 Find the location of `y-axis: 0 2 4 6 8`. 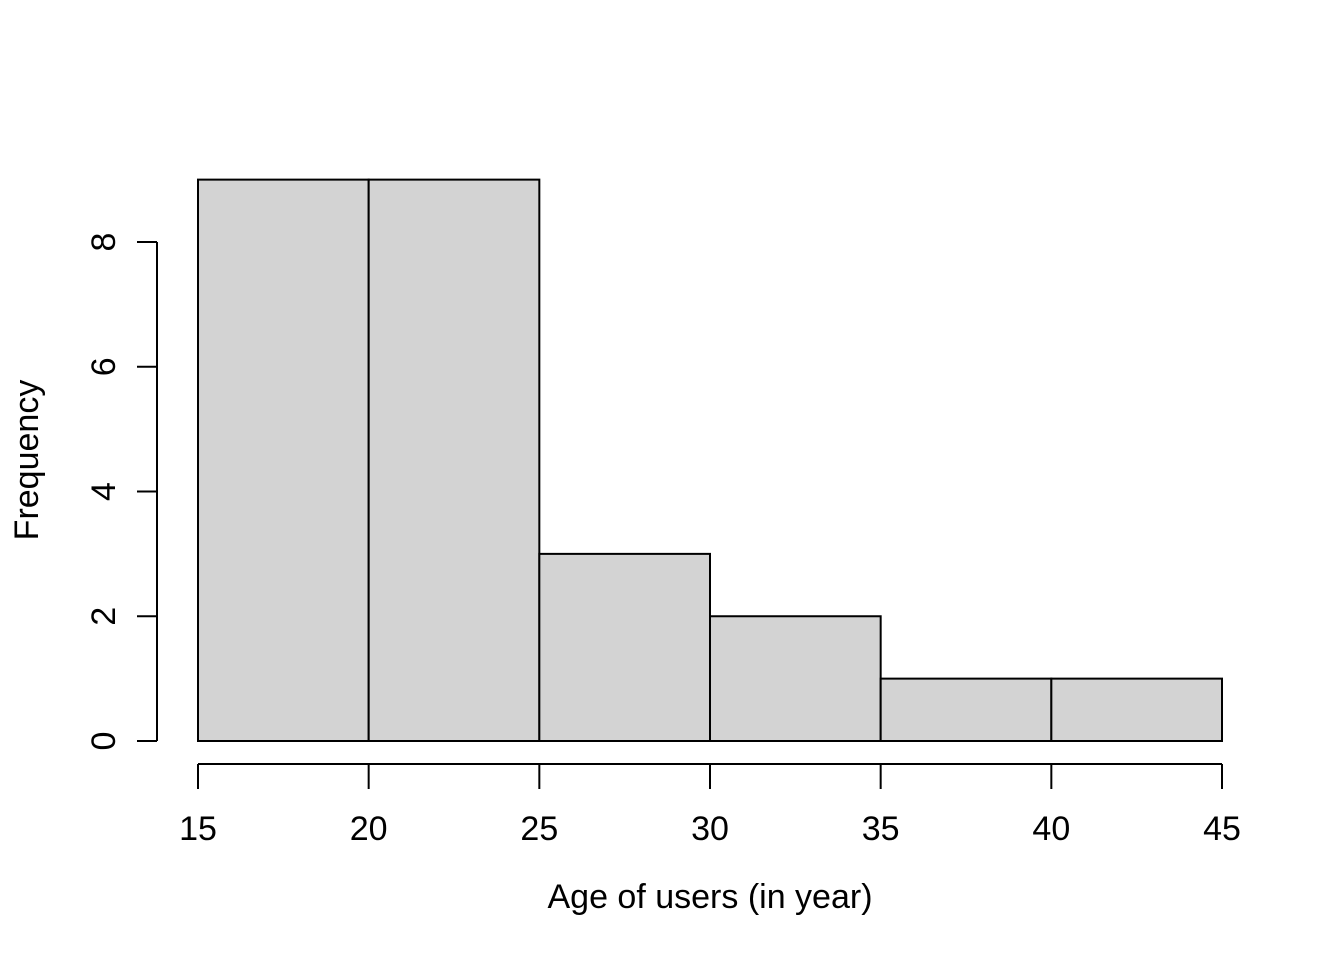

y-axis: 0 2 4 6 8 is located at coordinates (121, 492).